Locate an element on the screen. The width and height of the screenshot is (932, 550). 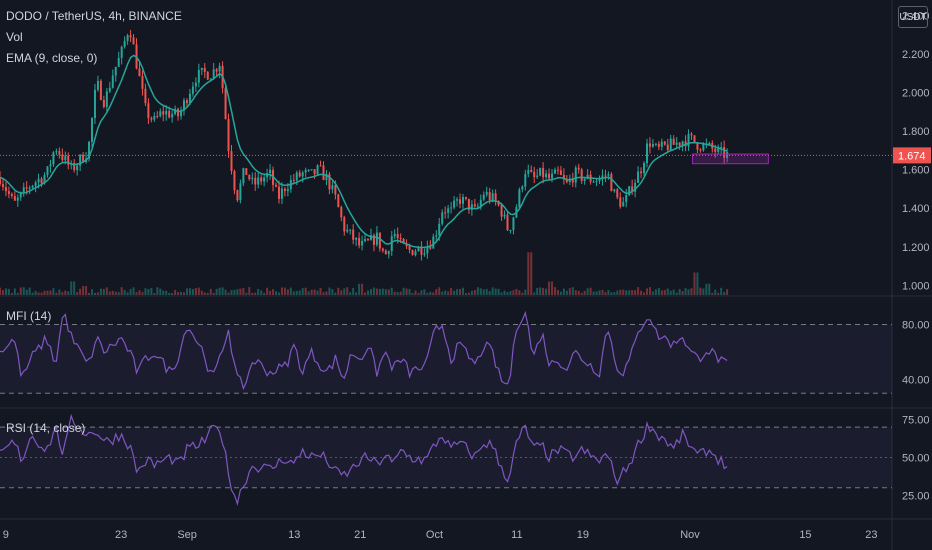
ema-label: EMA (9, close, 0) is located at coordinates (52, 58).